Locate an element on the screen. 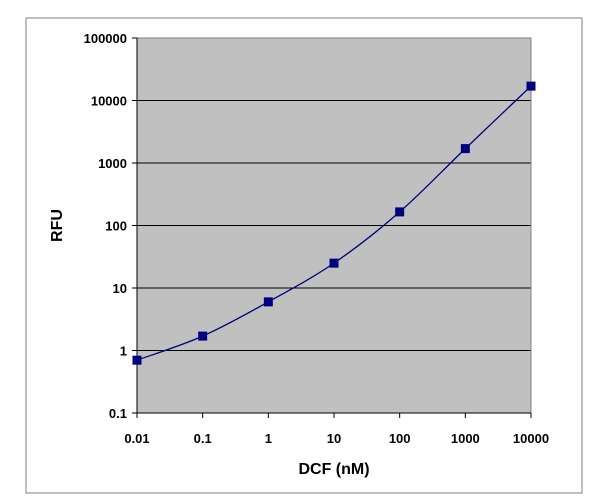 The image size is (600, 499). y-tick-label: 1000 is located at coordinates (112, 163).